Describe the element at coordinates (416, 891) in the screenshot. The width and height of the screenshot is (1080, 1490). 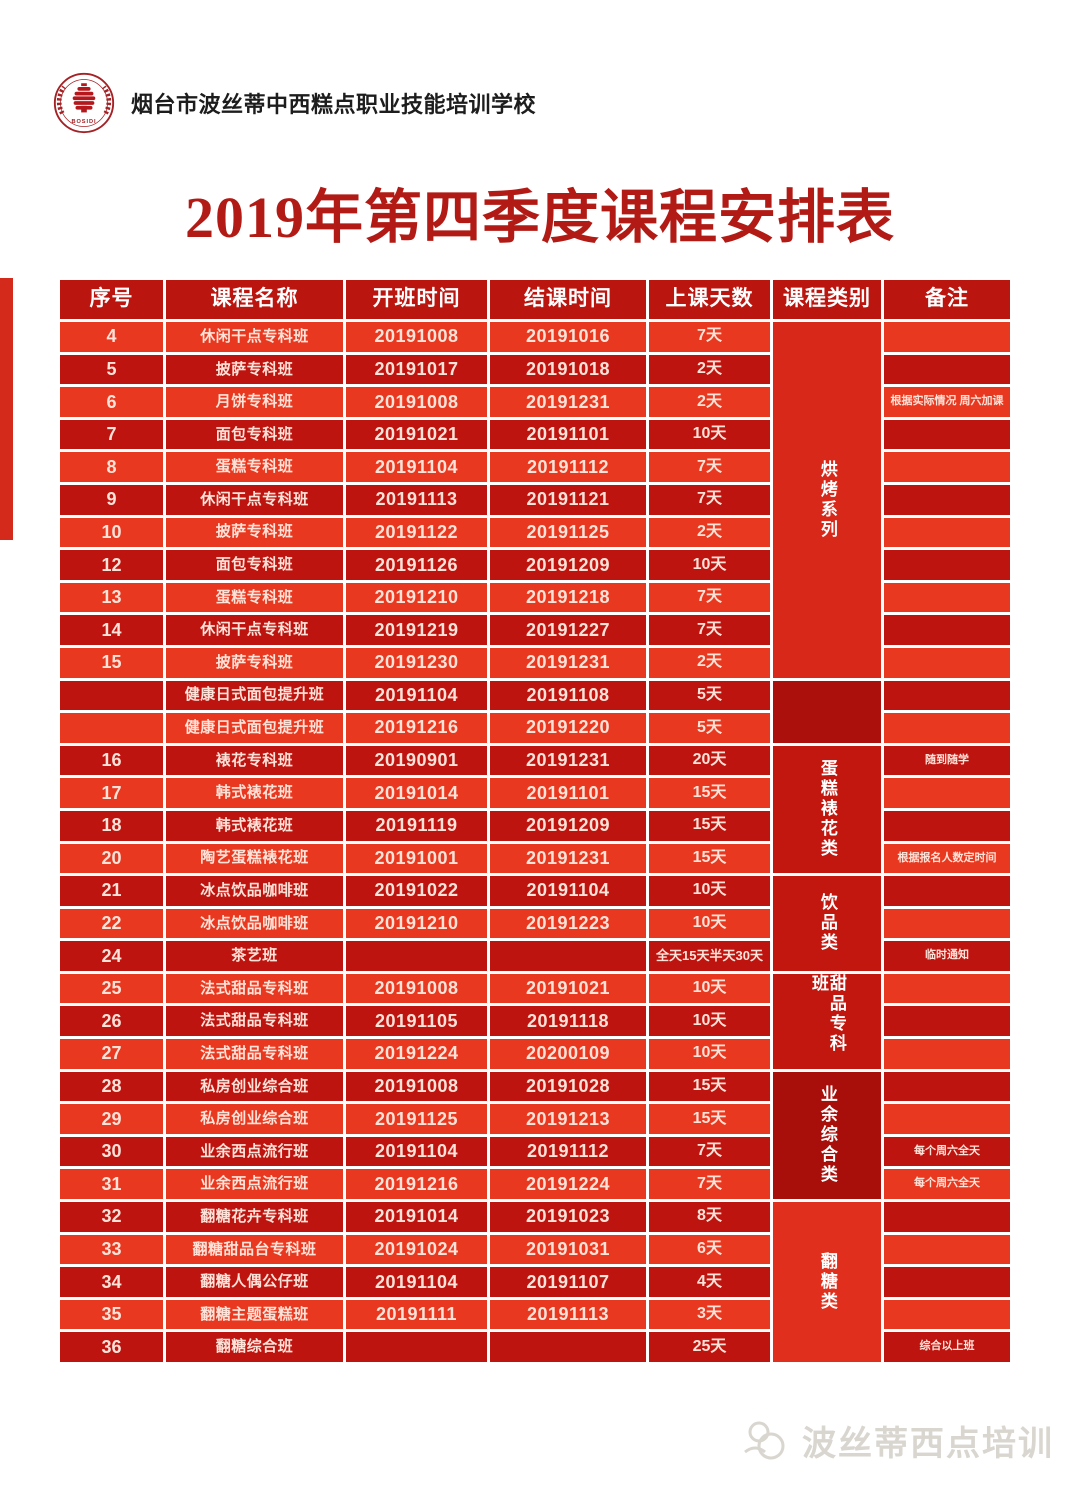
I see `start-date-cell: 20191022` at that location.